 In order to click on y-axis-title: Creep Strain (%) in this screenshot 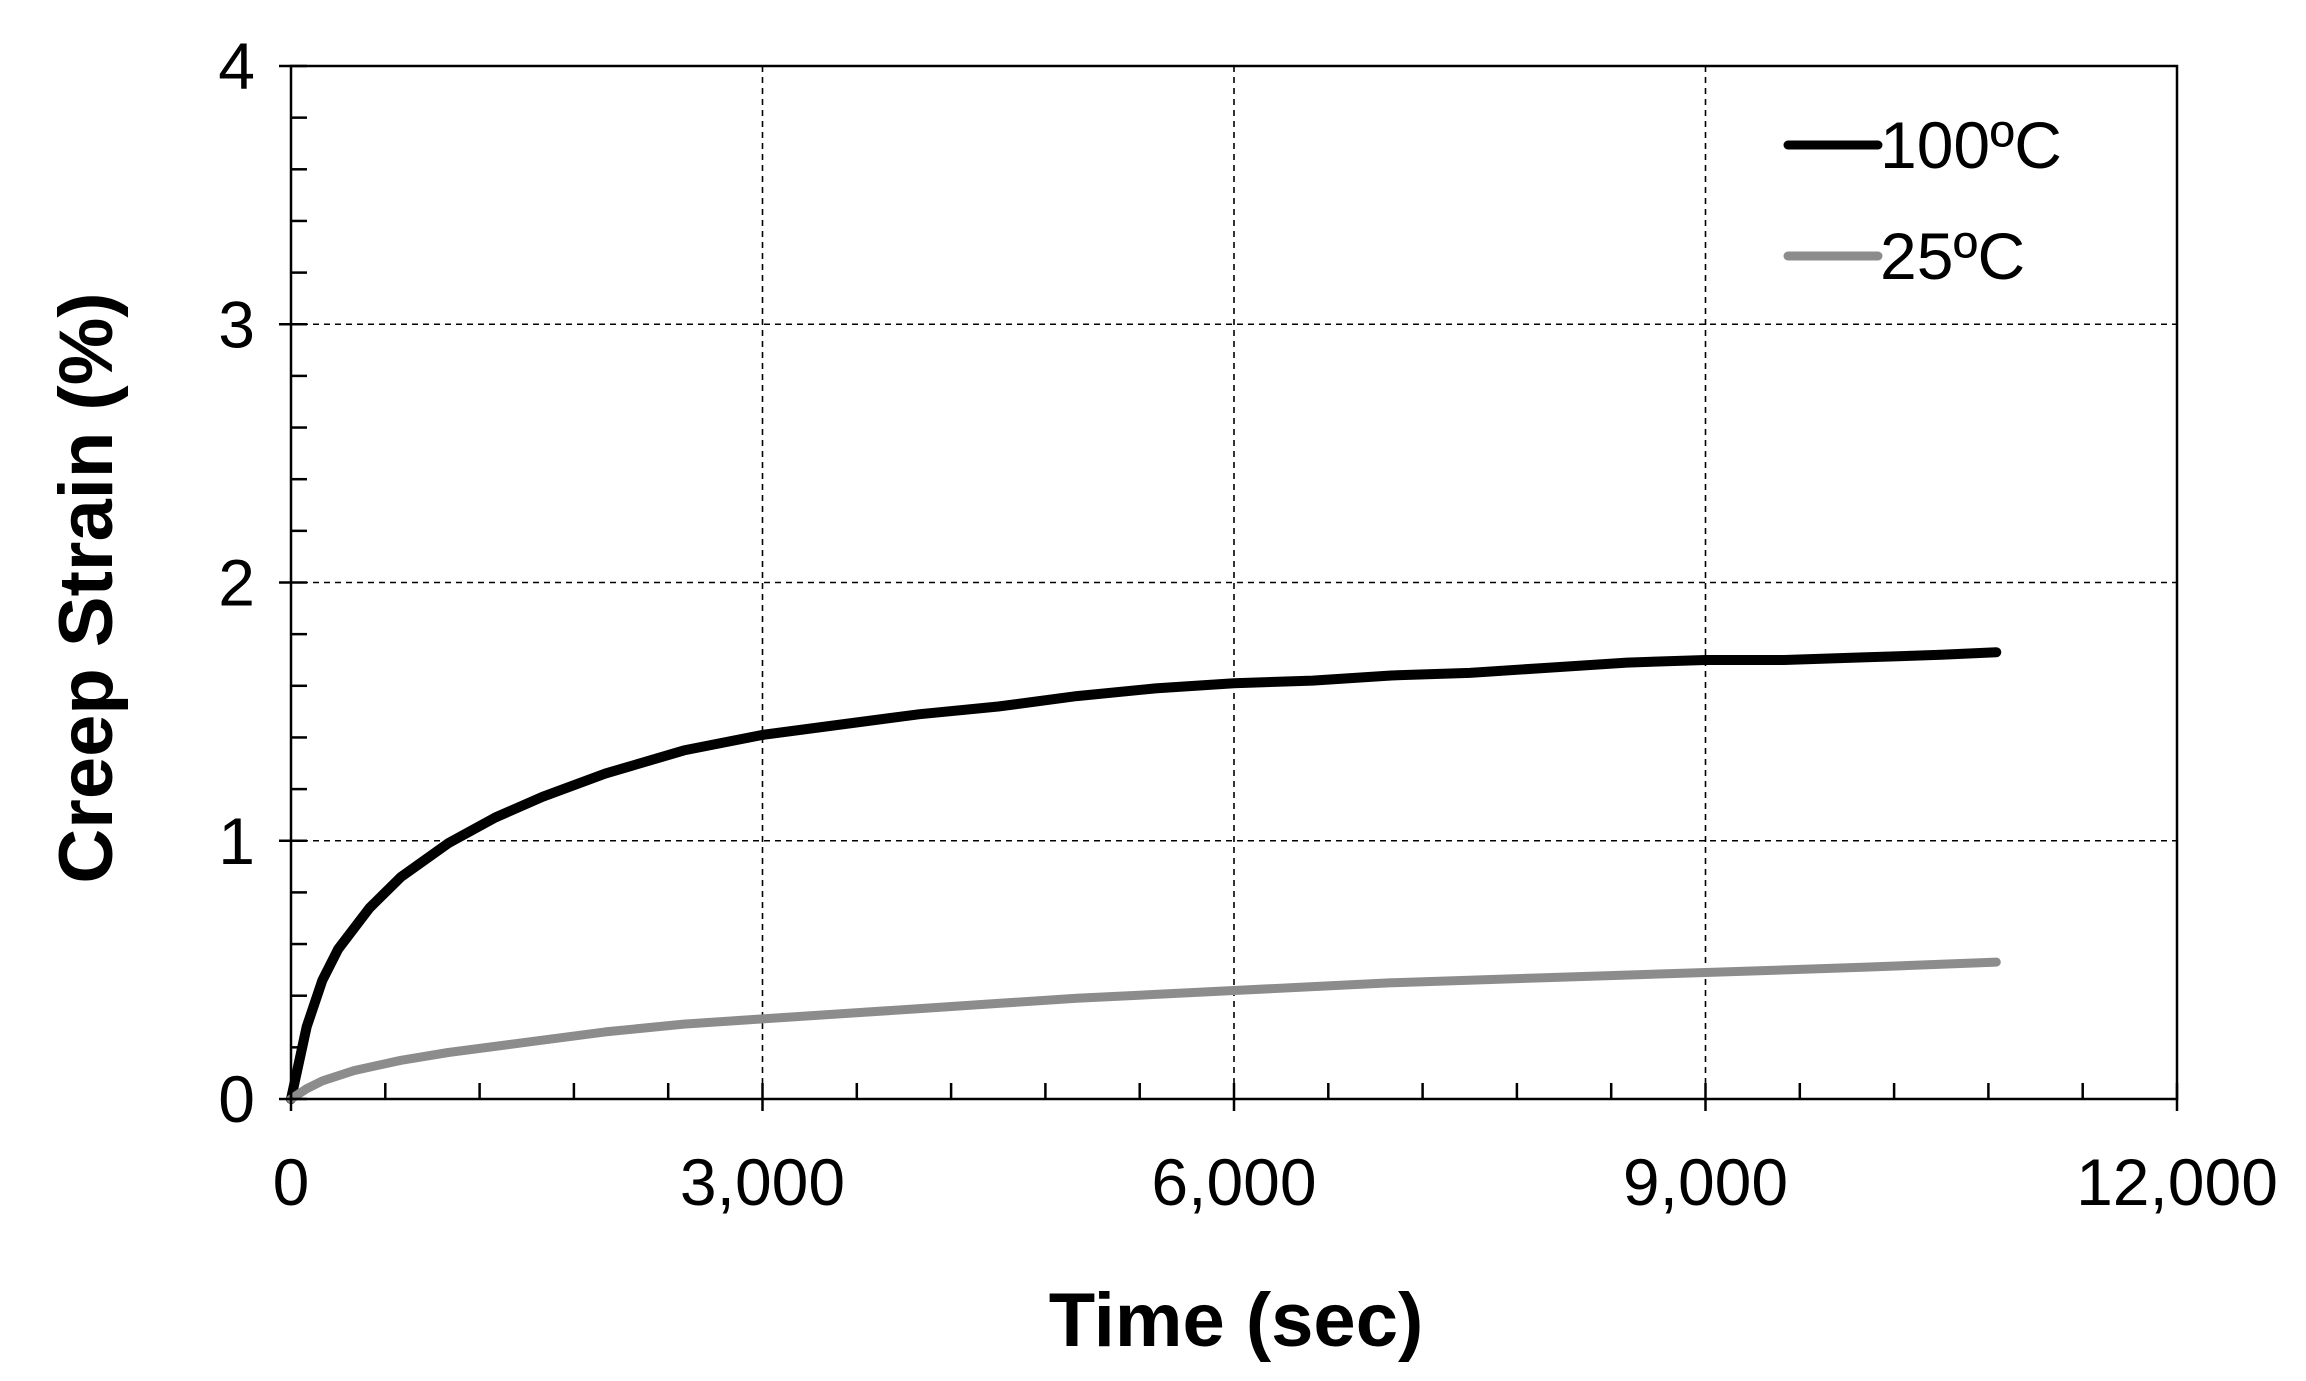, I will do `click(86, 587)`.